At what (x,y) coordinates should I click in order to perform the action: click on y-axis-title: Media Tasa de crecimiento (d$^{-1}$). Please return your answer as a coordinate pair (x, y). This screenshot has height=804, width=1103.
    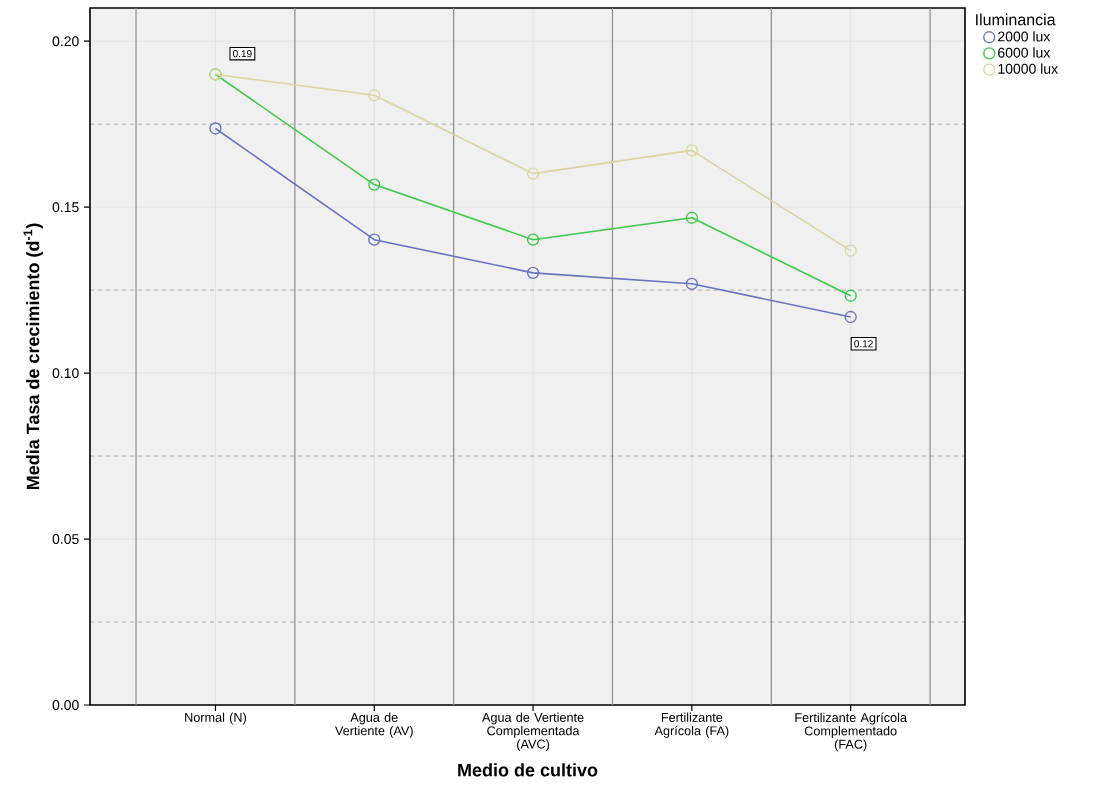
    Looking at the image, I should click on (33, 356).